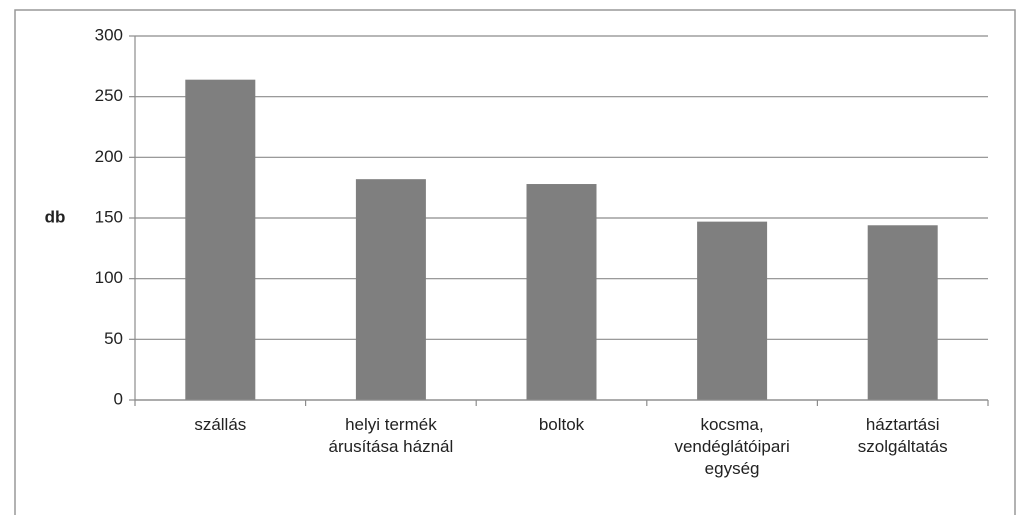 The width and height of the screenshot is (1027, 515). I want to click on y-tick-label: 300, so click(109, 34).